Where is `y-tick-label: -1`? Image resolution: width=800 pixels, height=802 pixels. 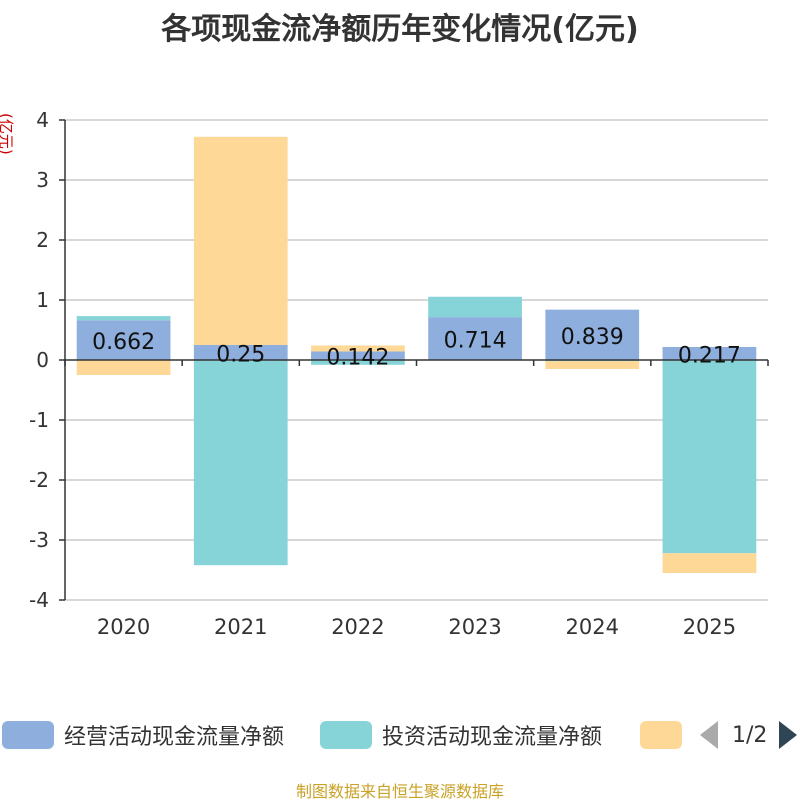
y-tick-label: -1 is located at coordinates (39, 420).